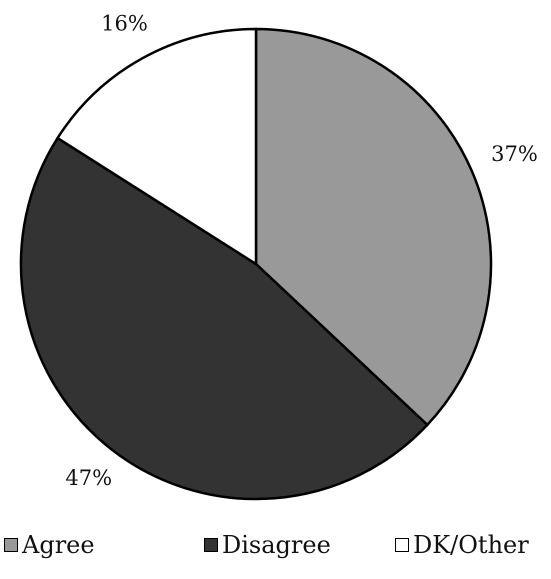 This screenshot has height=579, width=551. I want to click on pie-label-disagree: 47%, so click(88, 478).